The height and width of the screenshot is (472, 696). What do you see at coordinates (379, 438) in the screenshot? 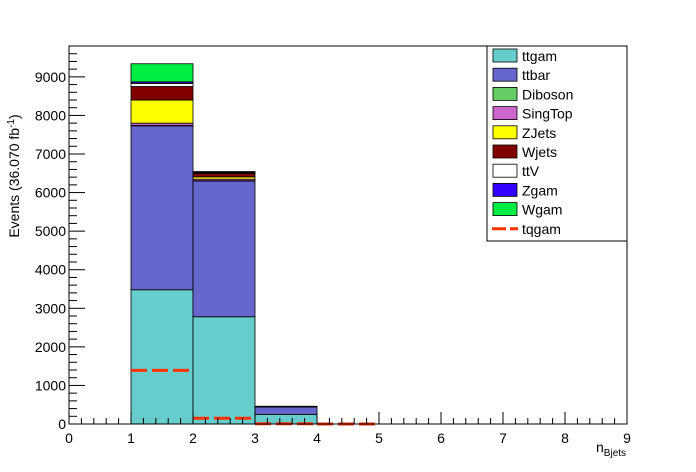
I see `x-tick-label: 5` at bounding box center [379, 438].